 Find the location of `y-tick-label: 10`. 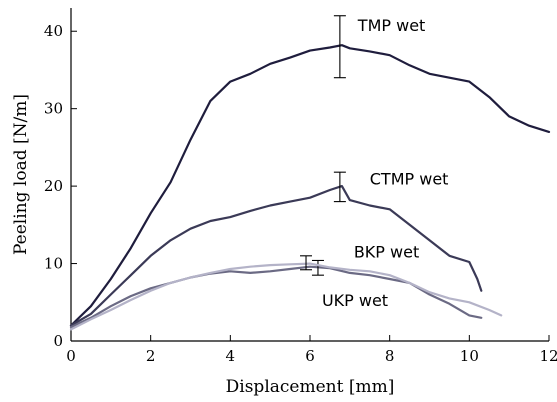

y-tick-label: 10 is located at coordinates (53, 264).